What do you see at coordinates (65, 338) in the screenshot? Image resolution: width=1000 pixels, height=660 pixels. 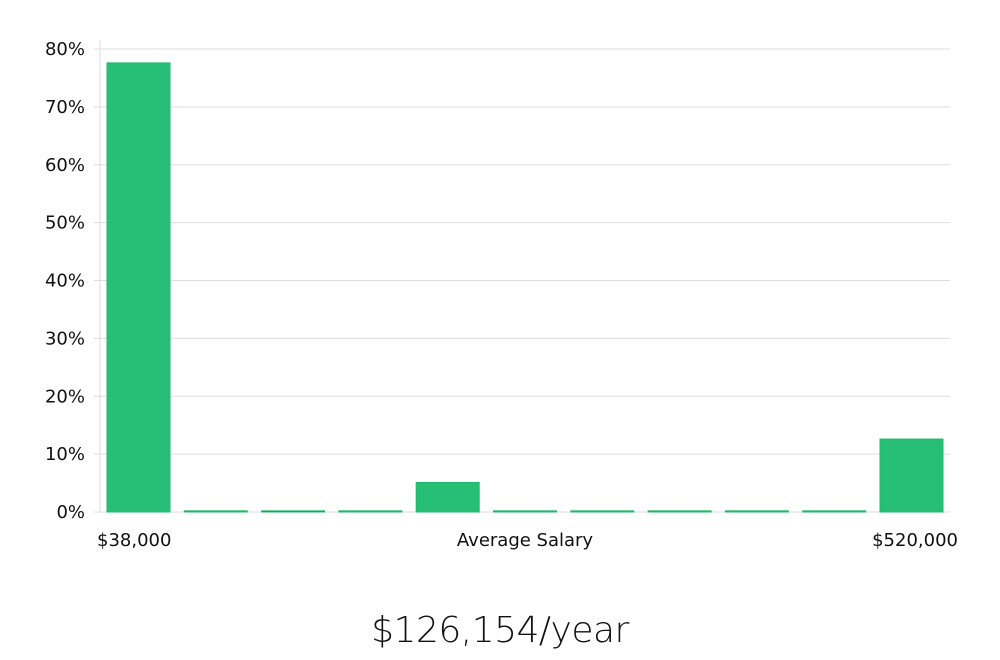 I see `y-tick-label: 30%` at bounding box center [65, 338].